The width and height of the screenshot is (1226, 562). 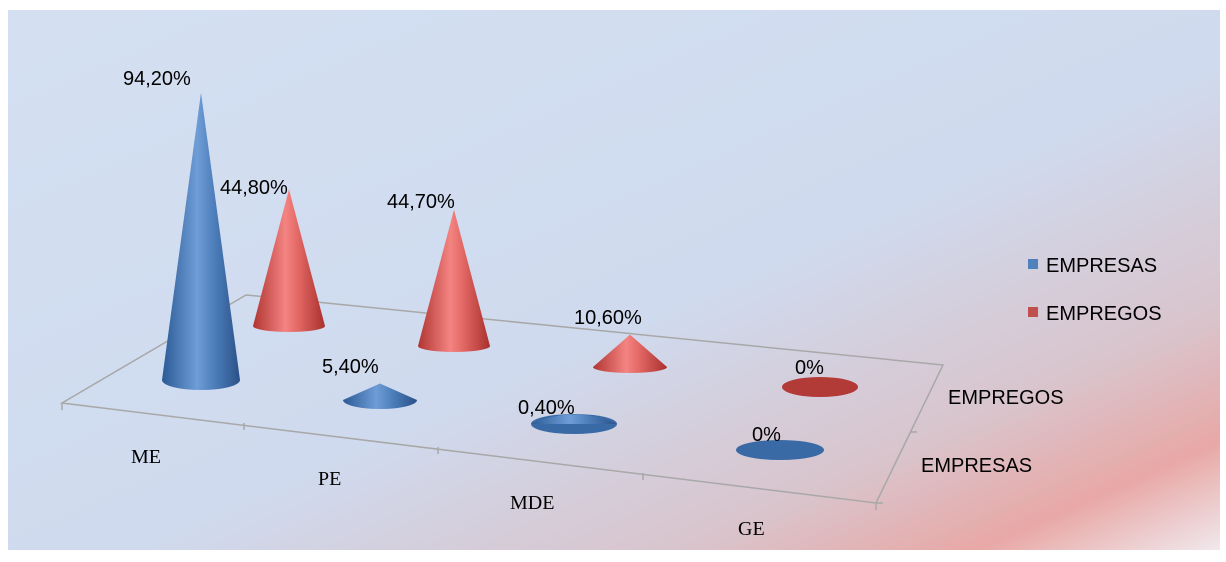 I want to click on legend-swatch-empregos, so click(x=1033, y=312).